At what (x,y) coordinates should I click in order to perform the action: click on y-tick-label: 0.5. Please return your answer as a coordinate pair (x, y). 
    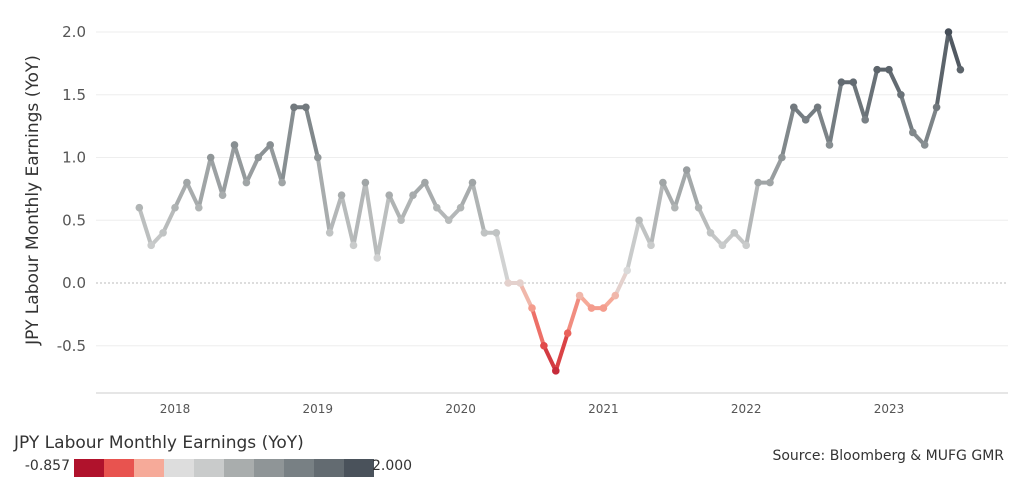
    Looking at the image, I should click on (74, 220).